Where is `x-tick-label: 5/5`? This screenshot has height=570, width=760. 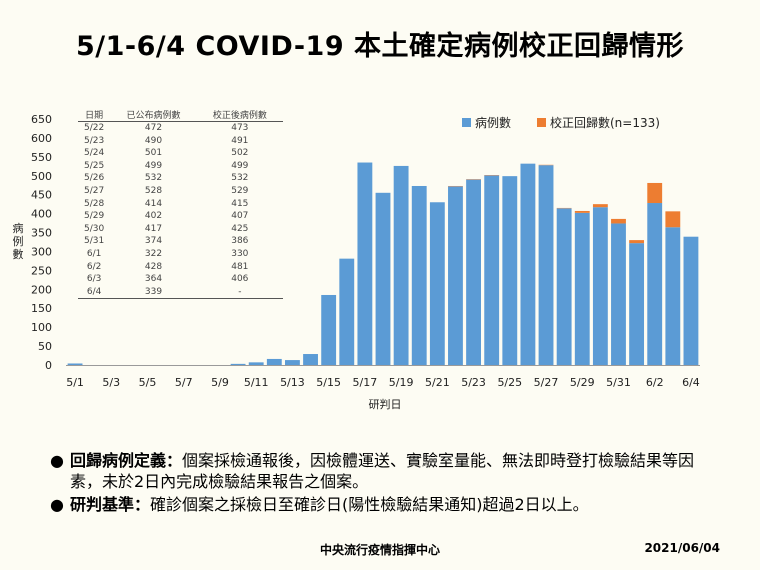 x-tick-label: 5/5 is located at coordinates (148, 382).